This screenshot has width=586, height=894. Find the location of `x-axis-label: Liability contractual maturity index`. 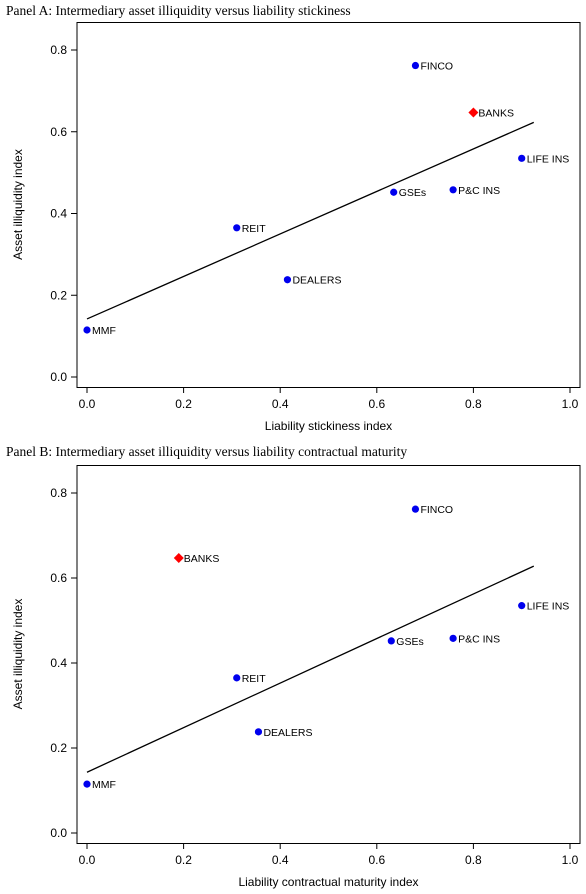

x-axis-label: Liability contractual maturity index is located at coordinates (328, 882).